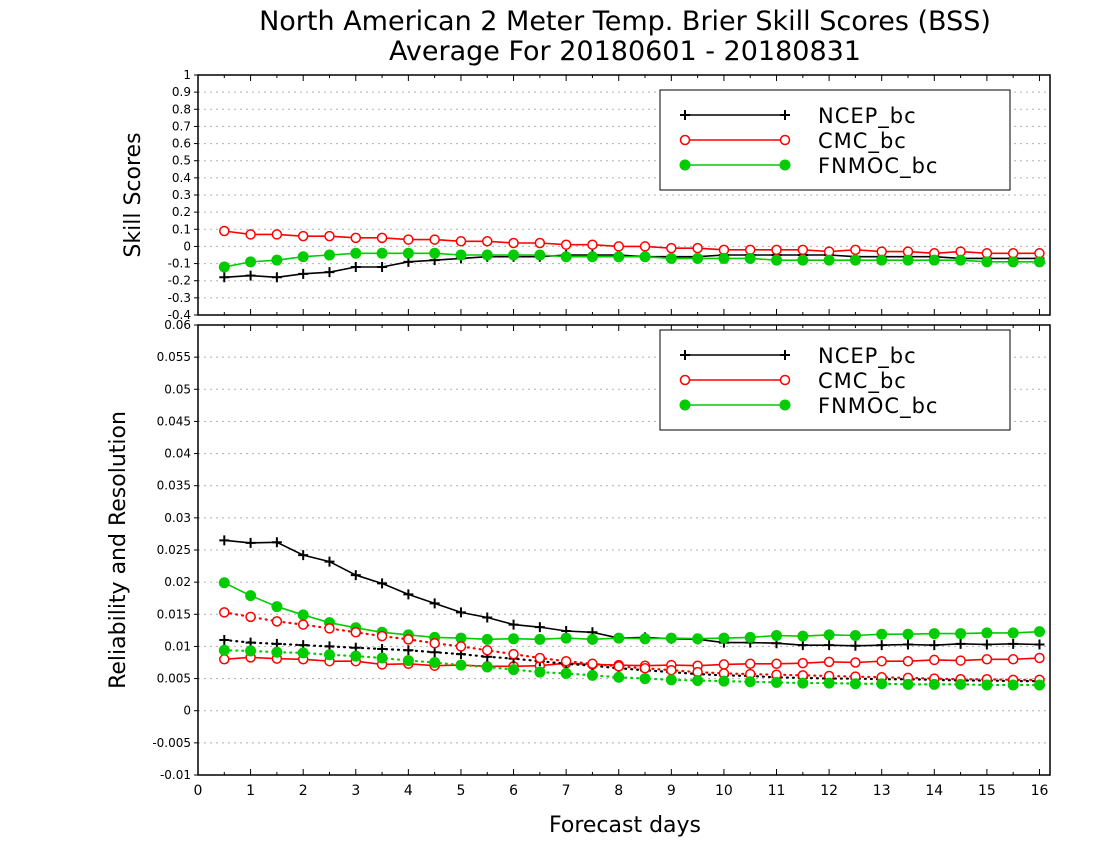 The width and height of the screenshot is (1100, 850). What do you see at coordinates (862, 381) in the screenshot?
I see `legend-label: CMC_bc` at bounding box center [862, 381].